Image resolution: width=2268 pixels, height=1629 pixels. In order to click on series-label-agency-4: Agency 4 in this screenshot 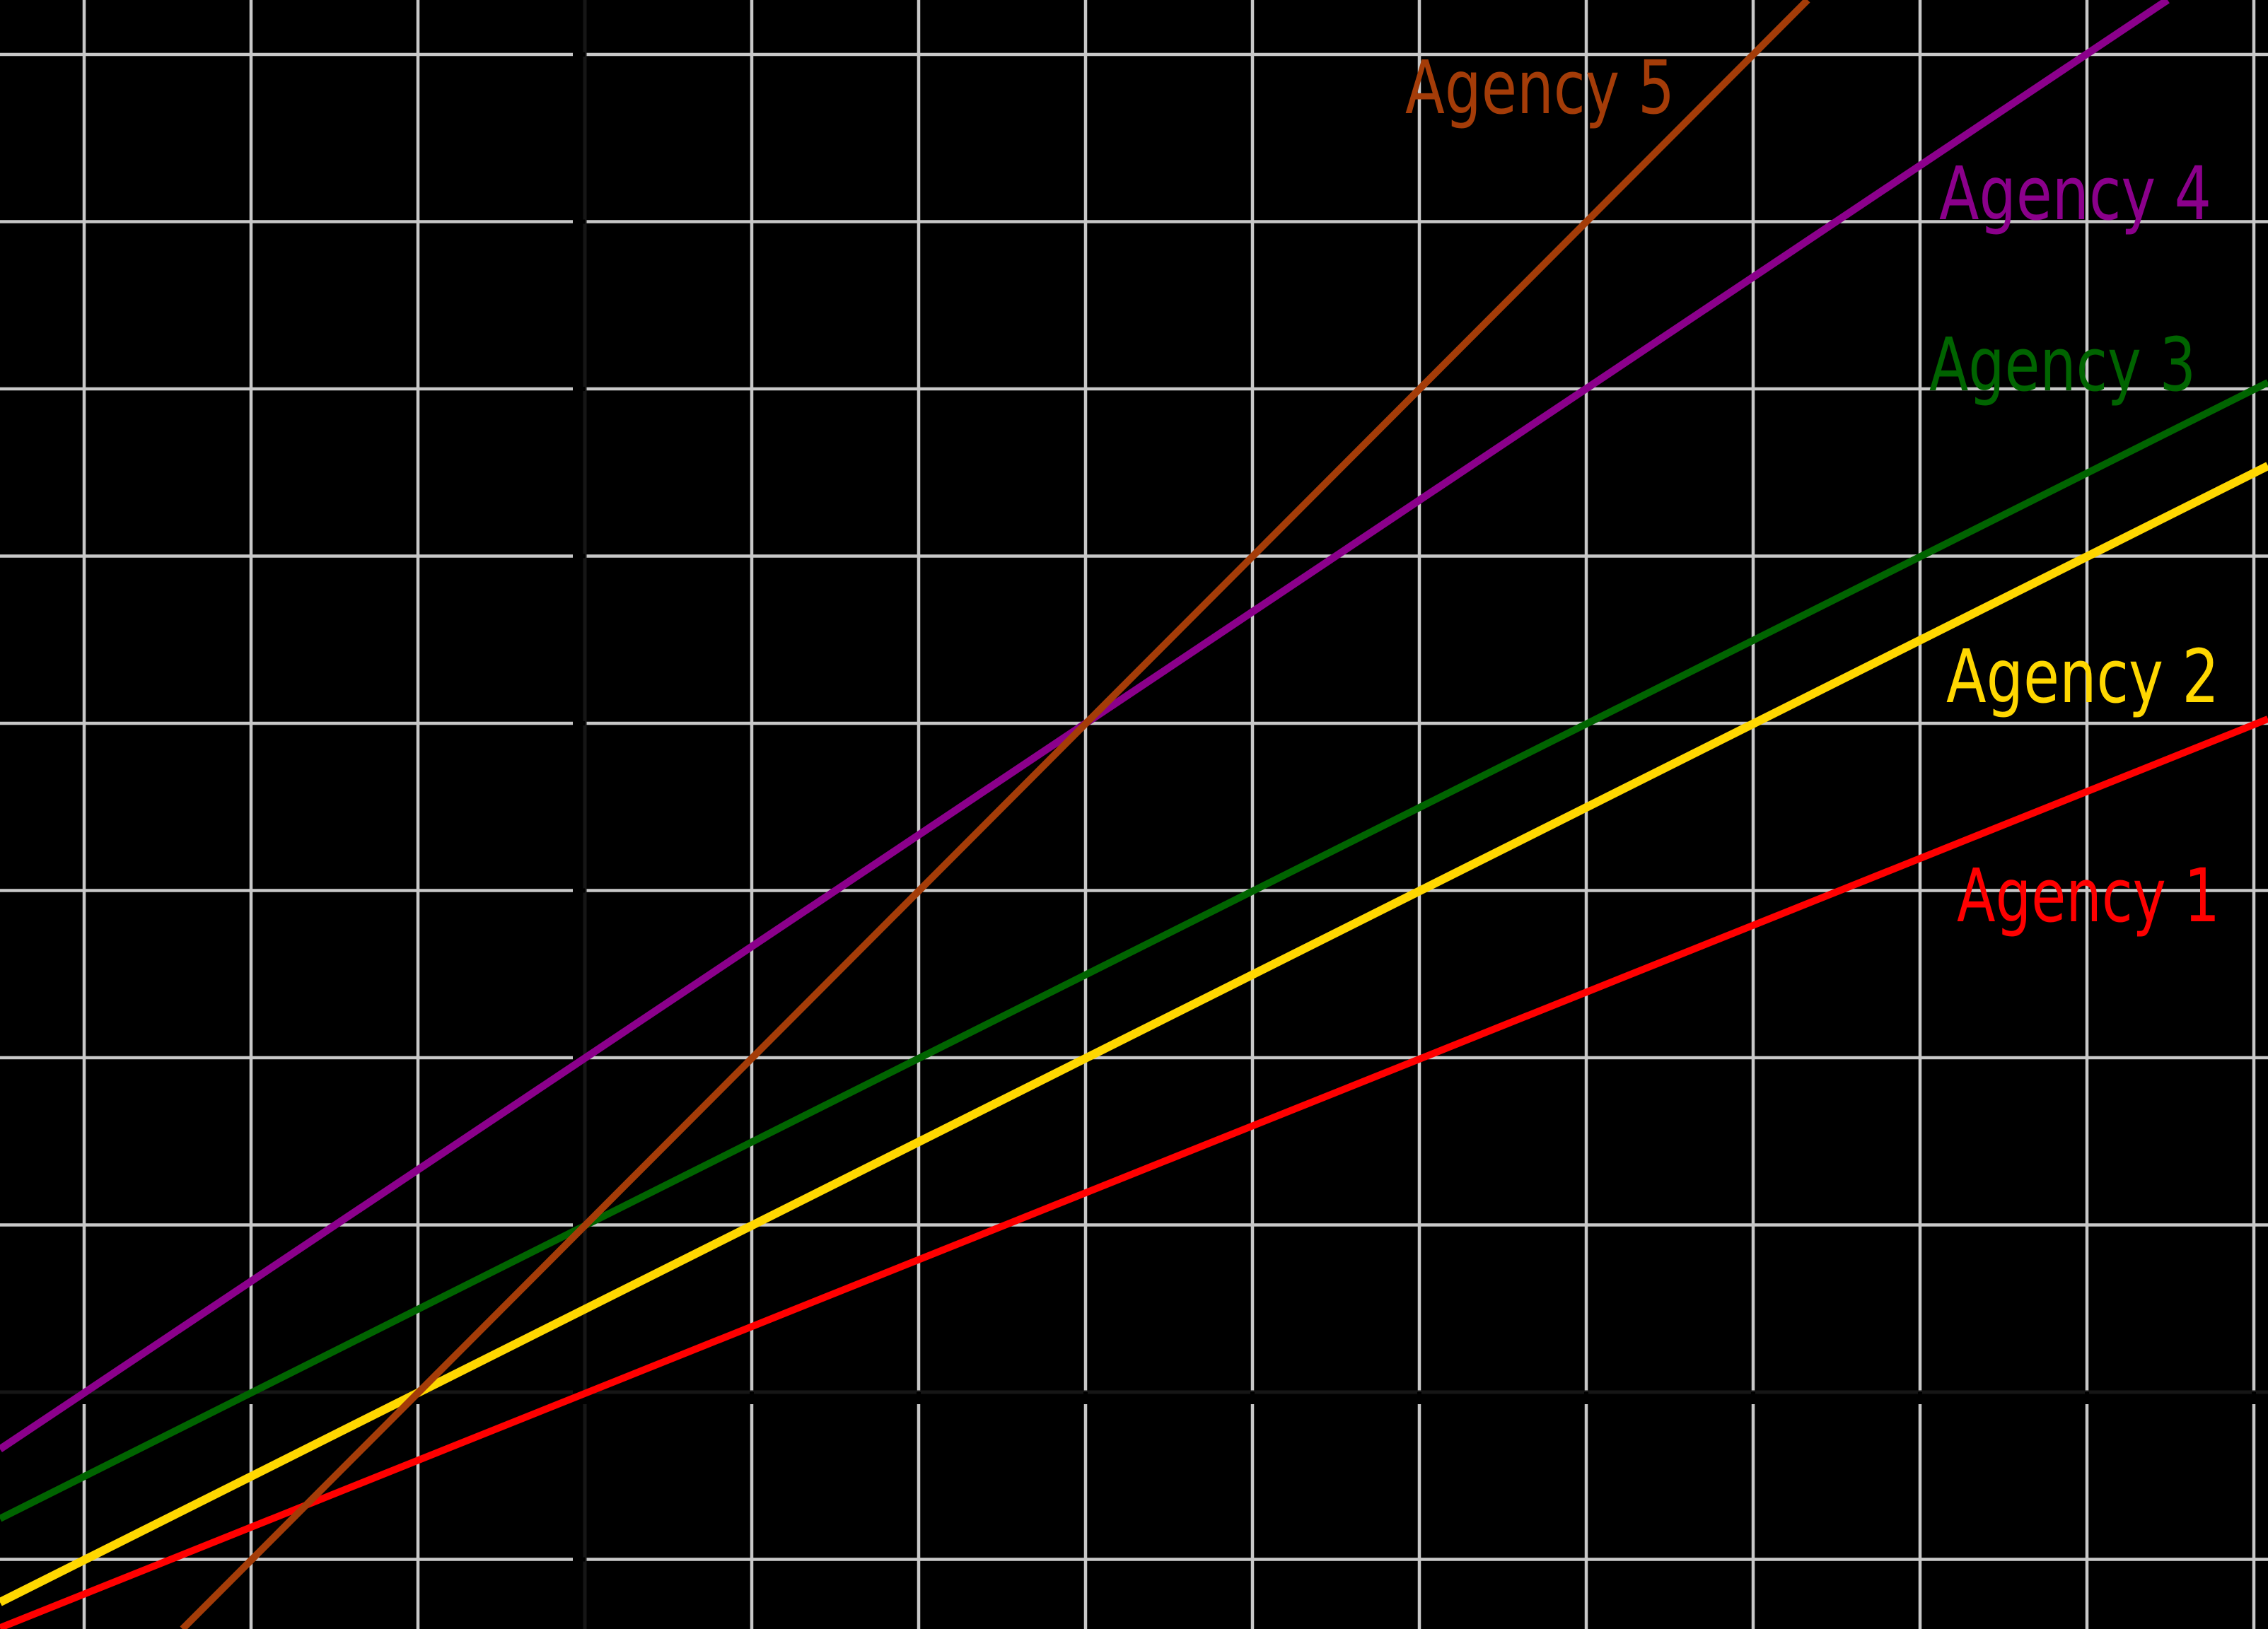, I will do `click(2075, 194)`.